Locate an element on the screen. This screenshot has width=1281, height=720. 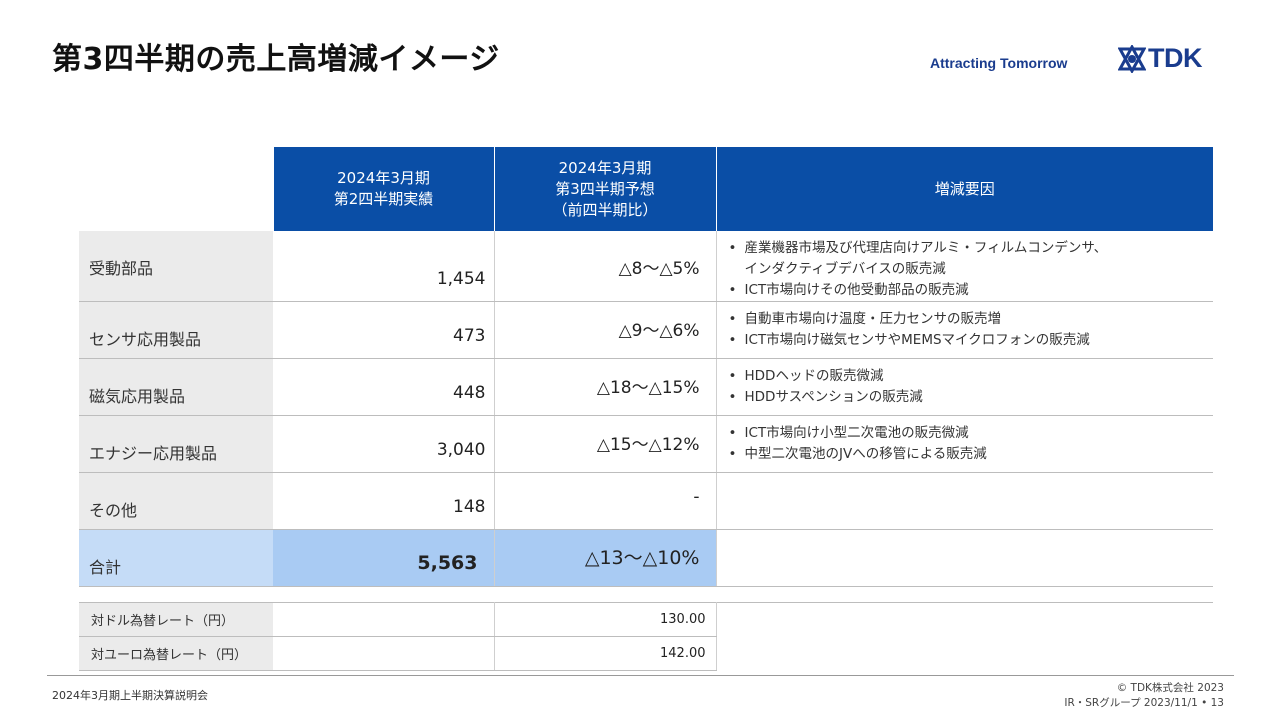
fx-value: 130.00 is located at coordinates (605, 619).